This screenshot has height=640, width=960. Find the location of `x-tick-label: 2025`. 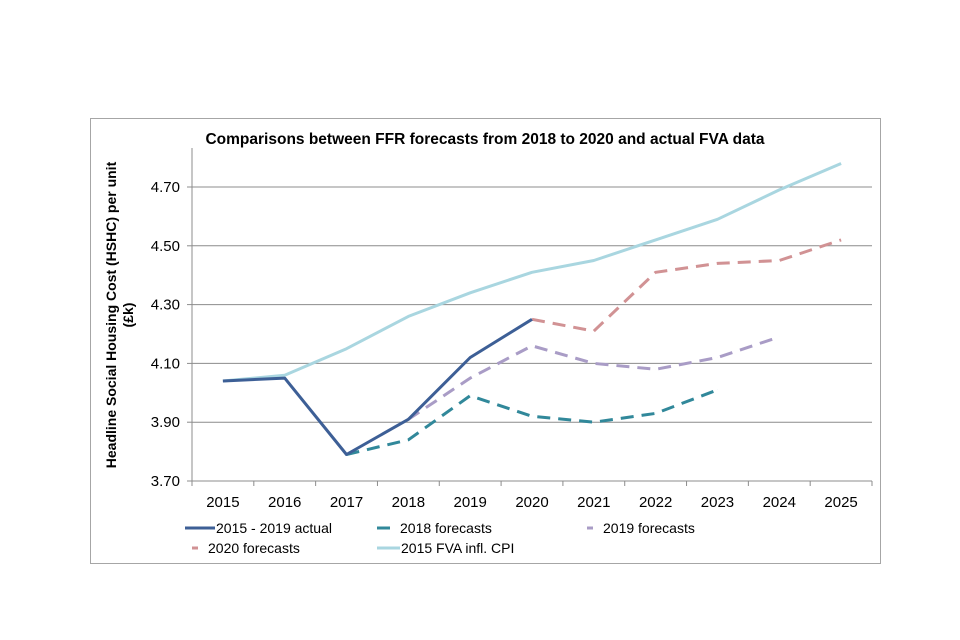

x-tick-label: 2025 is located at coordinates (840, 502).